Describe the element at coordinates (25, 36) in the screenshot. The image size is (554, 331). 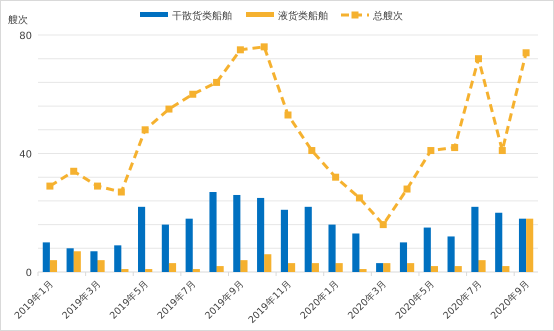
I see `y-tick-label: 80` at that location.